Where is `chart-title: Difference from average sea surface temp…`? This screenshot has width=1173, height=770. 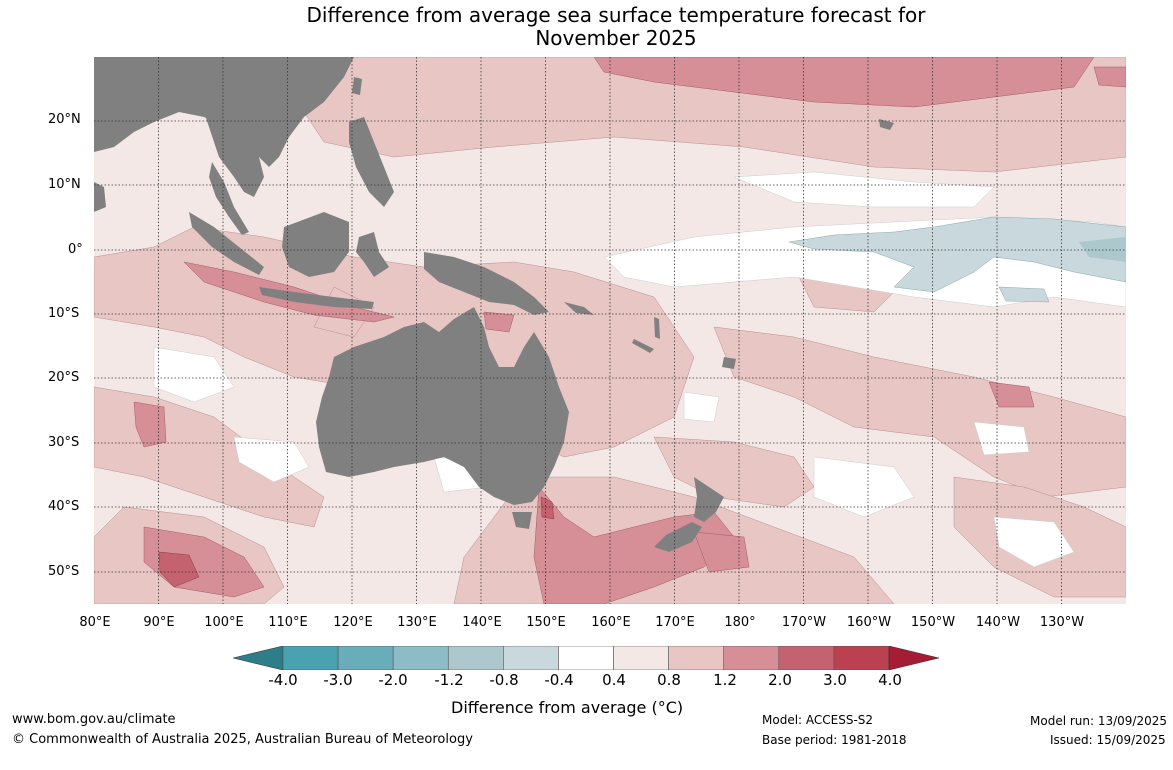 chart-title: Difference from average sea surface temp… is located at coordinates (586, 27).